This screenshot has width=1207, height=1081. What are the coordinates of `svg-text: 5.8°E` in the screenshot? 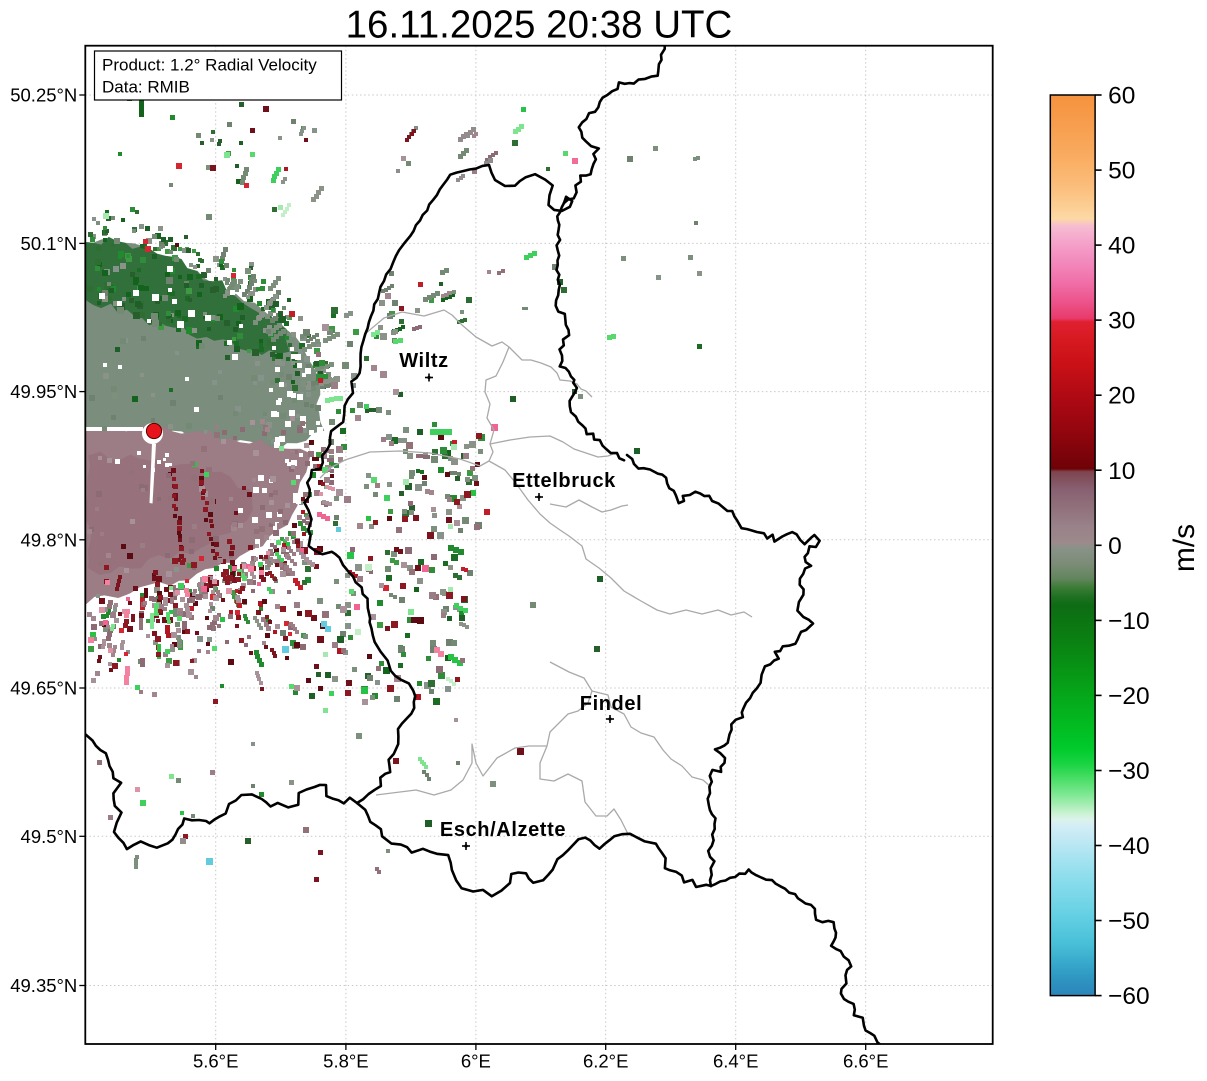 It's located at (345, 1061).